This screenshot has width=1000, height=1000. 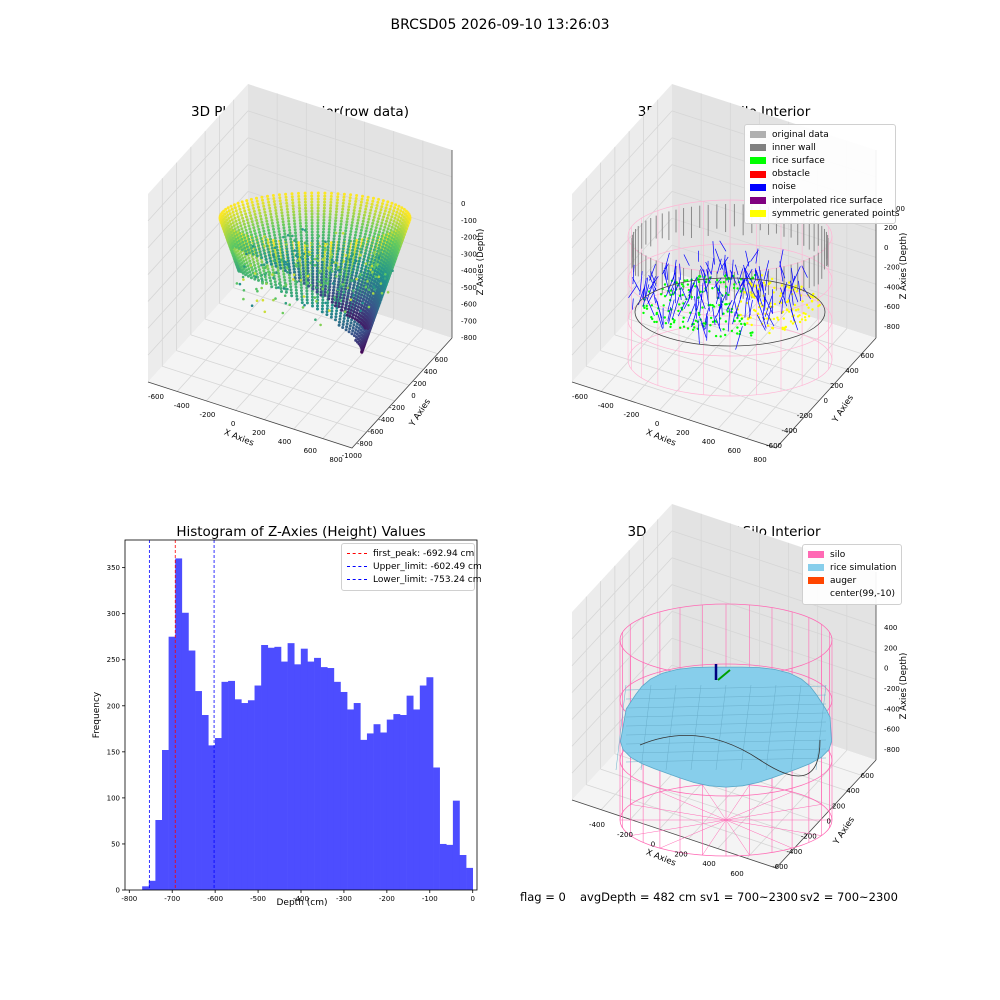 What do you see at coordinates (315, 272) in the screenshot?
I see `panel1-points` at bounding box center [315, 272].